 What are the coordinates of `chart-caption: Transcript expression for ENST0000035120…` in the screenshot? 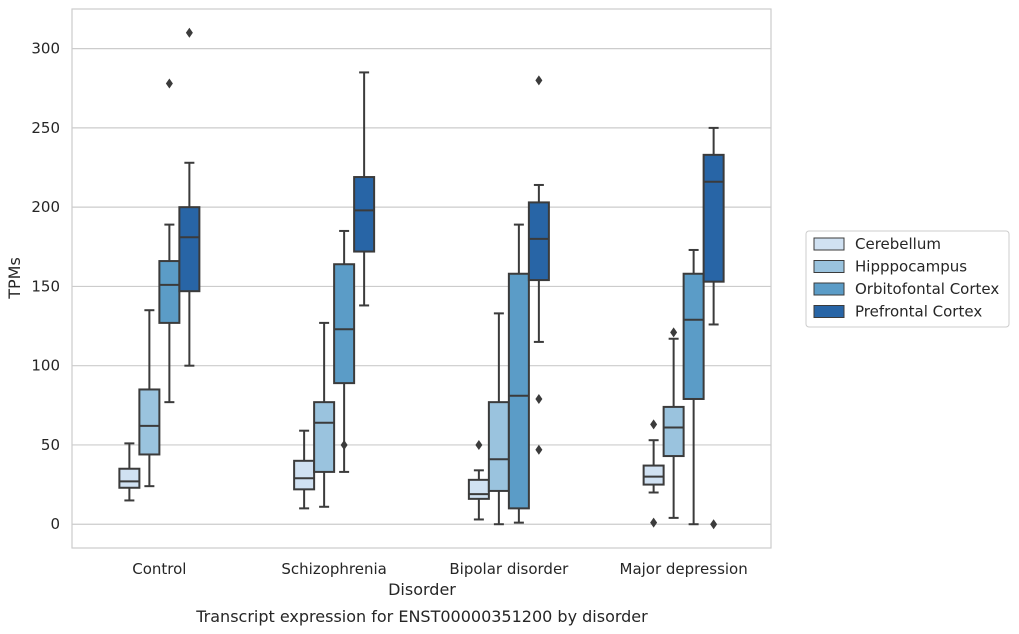 It's located at (421, 616).